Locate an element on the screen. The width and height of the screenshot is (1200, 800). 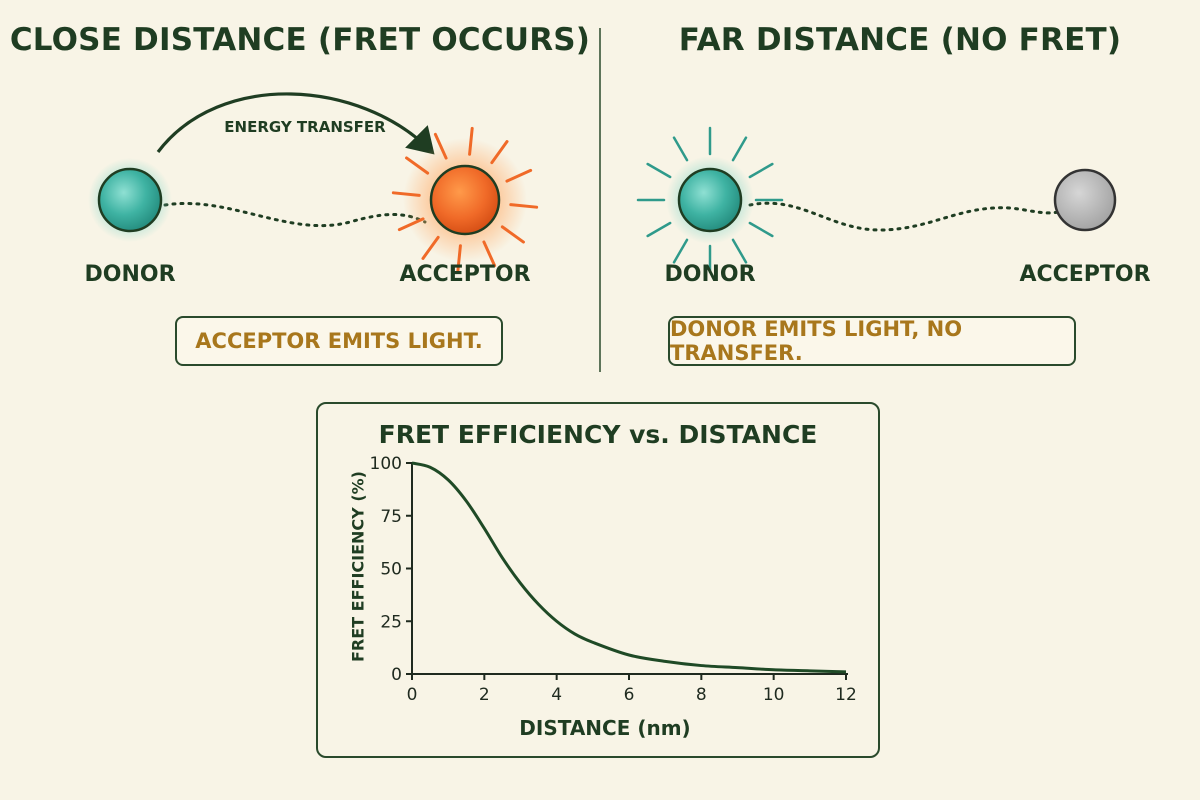
x-tick-label: 0 is located at coordinates (412, 695).